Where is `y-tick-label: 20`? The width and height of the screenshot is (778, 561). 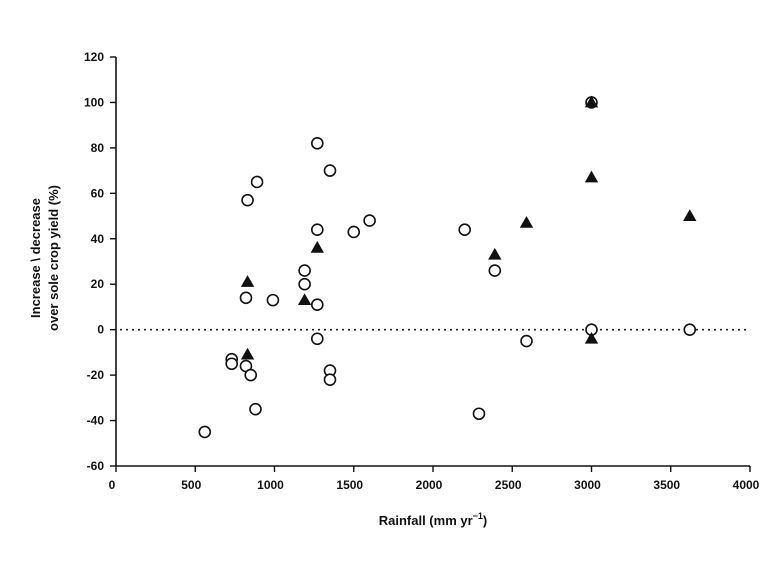
y-tick-label: 20 is located at coordinates (98, 284).